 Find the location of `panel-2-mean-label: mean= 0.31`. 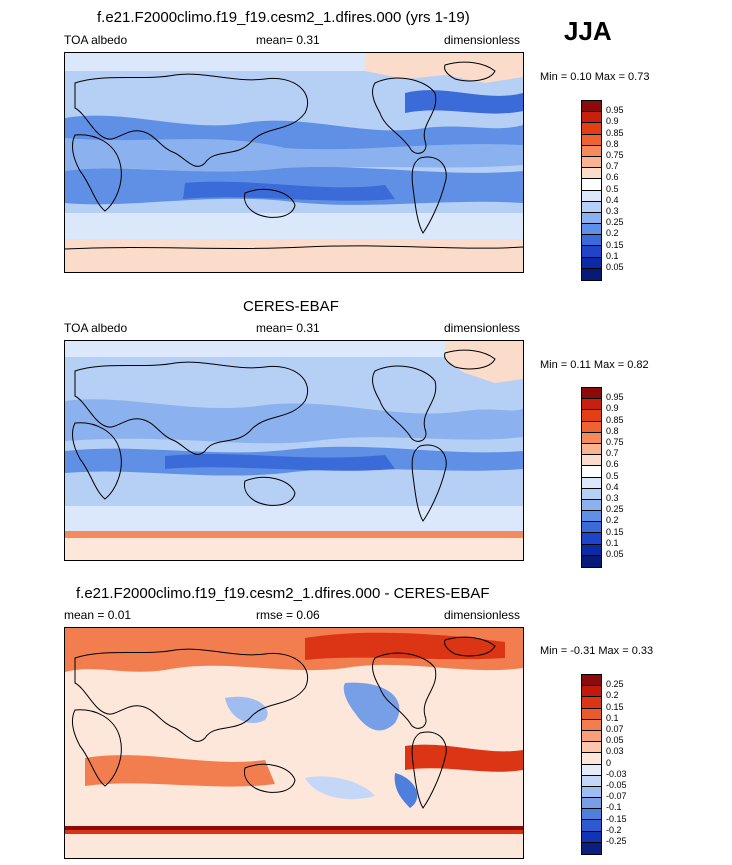

panel-2-mean-label: mean= 0.31 is located at coordinates (288, 328).